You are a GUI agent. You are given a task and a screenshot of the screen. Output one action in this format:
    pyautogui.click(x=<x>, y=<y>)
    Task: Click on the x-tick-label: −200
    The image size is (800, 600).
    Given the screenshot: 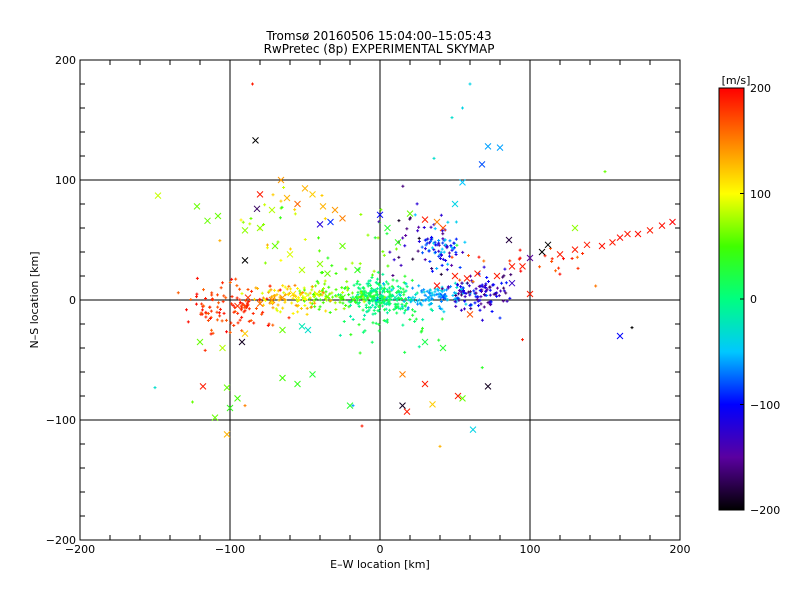 What is the action you would take?
    pyautogui.click(x=80, y=549)
    